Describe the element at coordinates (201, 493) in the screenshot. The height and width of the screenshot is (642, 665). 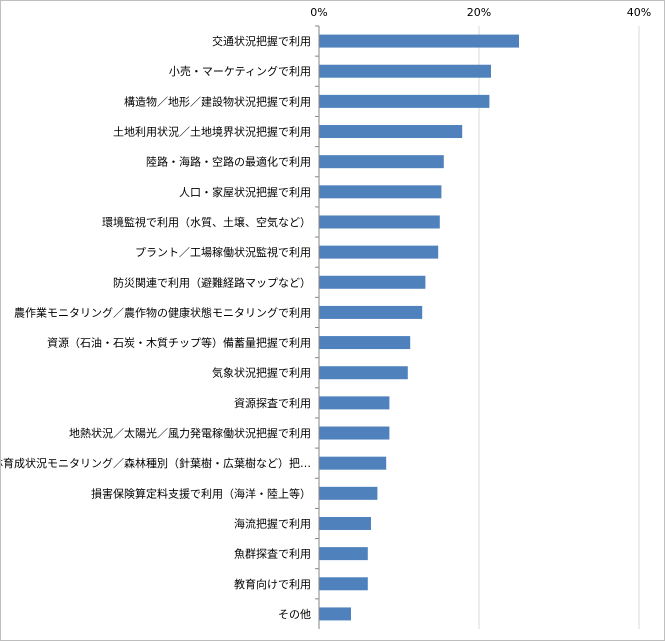
I see `category-label: 損害保険算定料支援で利用（海洋・陸上等）` at that location.